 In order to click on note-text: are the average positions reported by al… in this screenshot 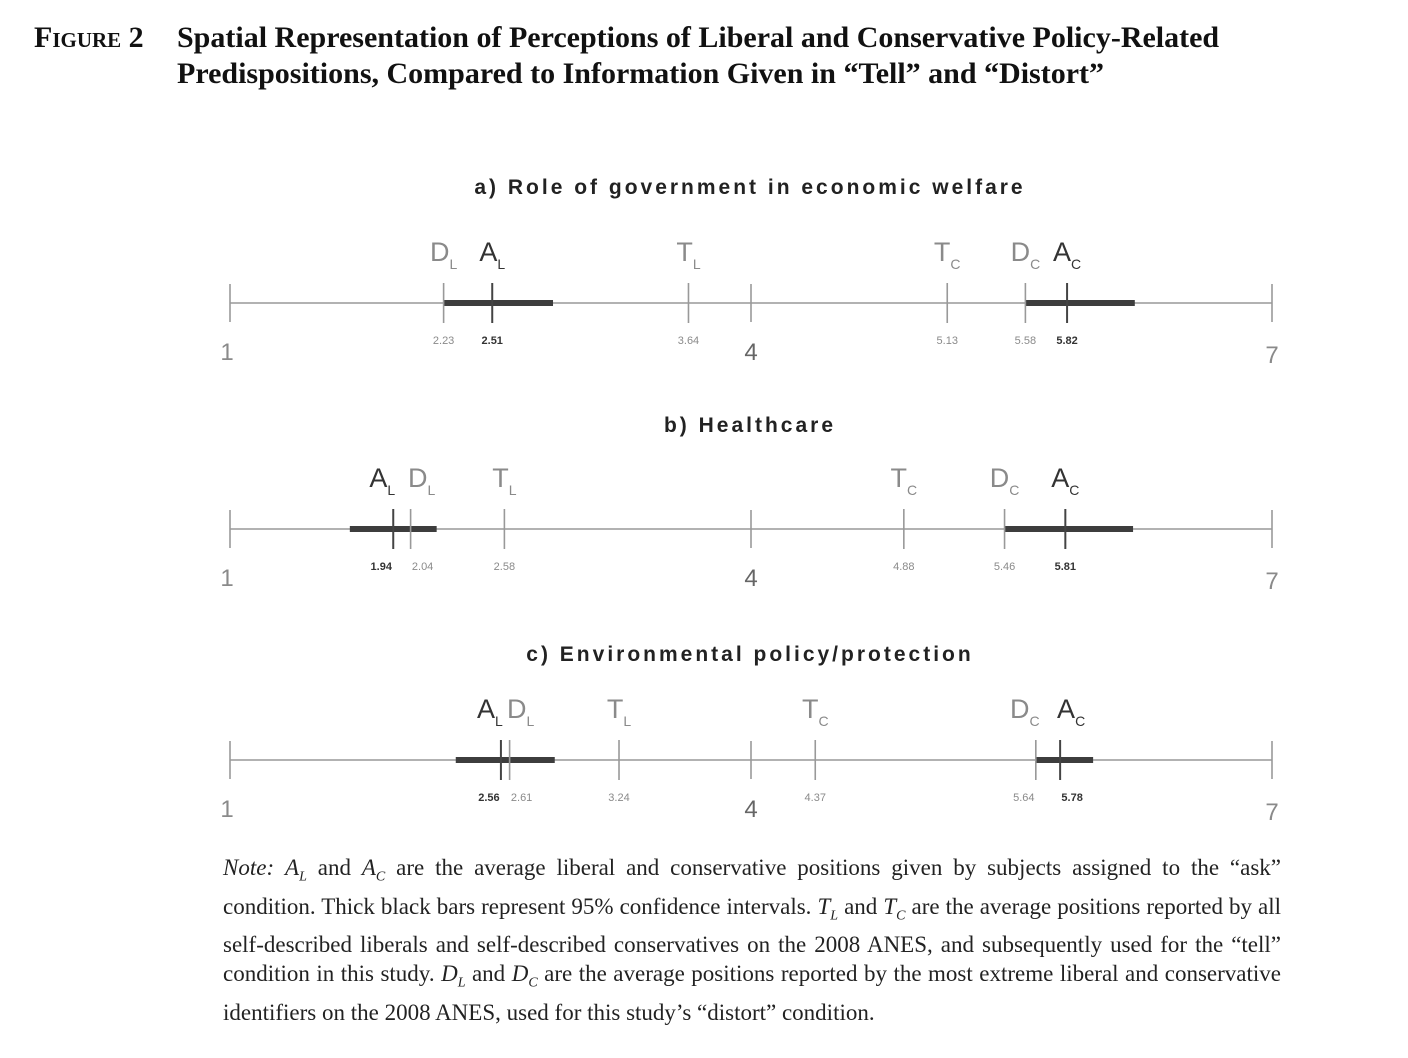, I will do `click(752, 940)`.